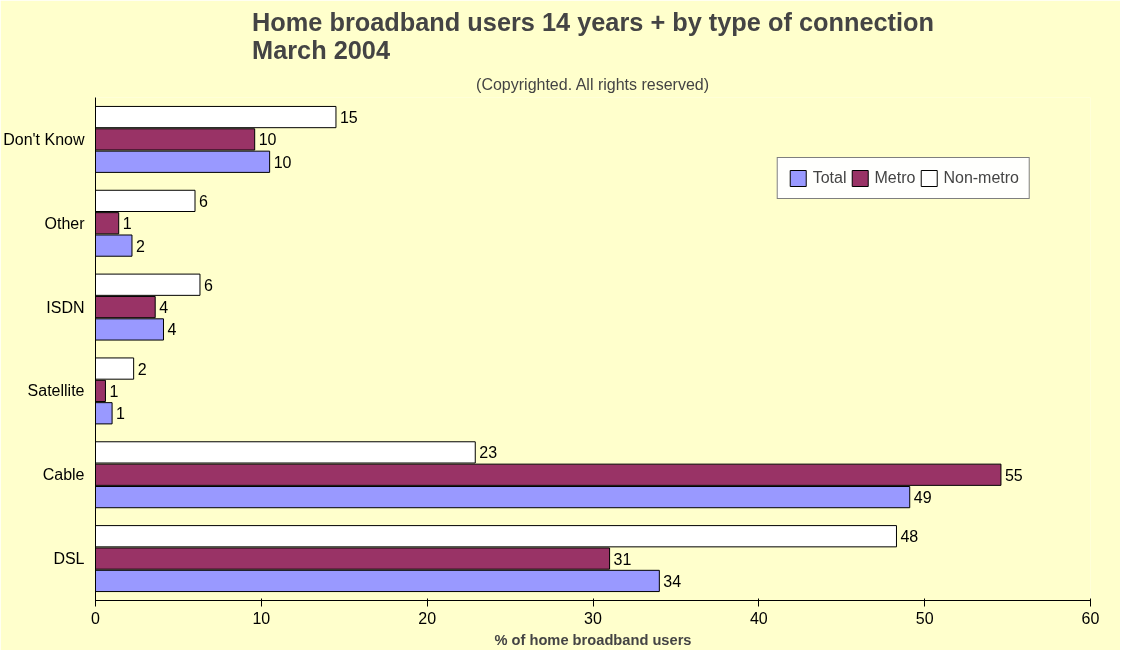  What do you see at coordinates (65, 223) in the screenshot?
I see `y-tick-label: Other` at bounding box center [65, 223].